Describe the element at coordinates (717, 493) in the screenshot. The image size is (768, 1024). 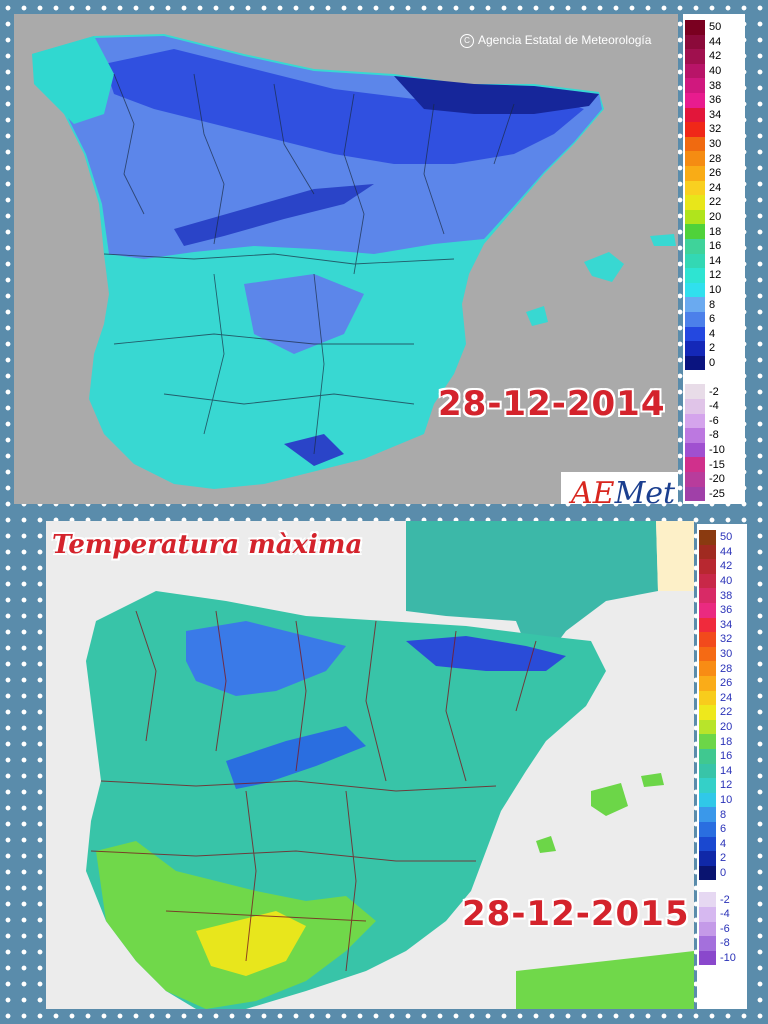
I see `legend-label: -25` at that location.